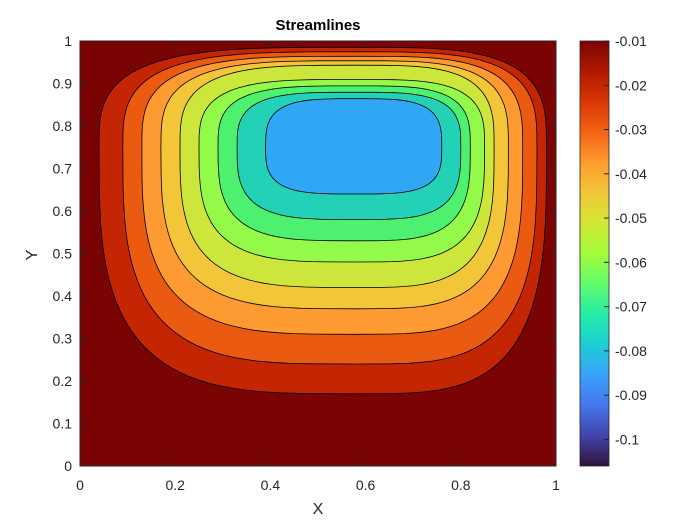 The image size is (700, 525). What do you see at coordinates (631, 85) in the screenshot?
I see `colorbar-tick-label: -0.02` at bounding box center [631, 85].